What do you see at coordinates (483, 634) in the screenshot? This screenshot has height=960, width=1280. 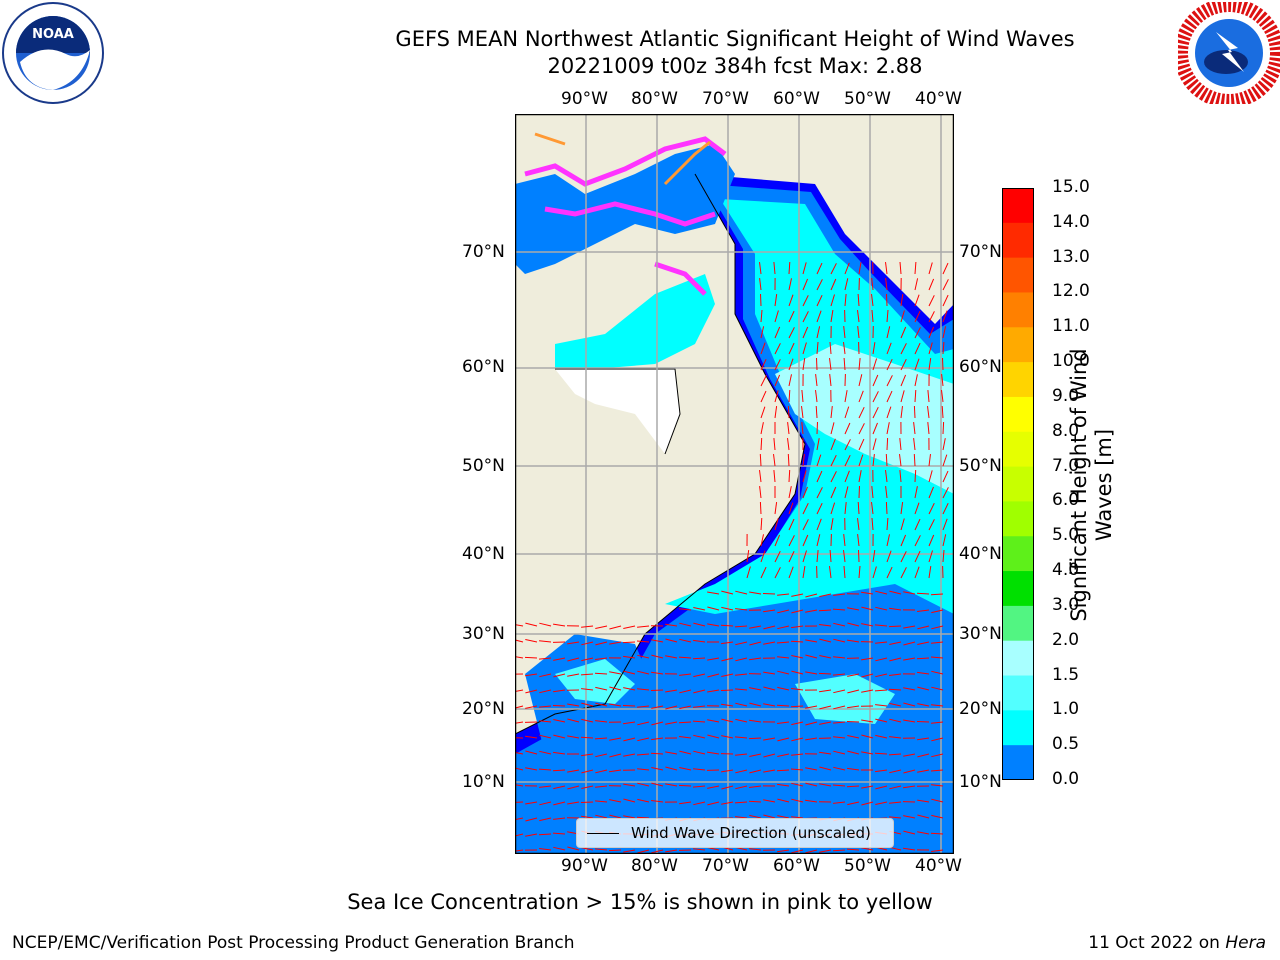 I see `lat-label-left: 30°N` at bounding box center [483, 634].